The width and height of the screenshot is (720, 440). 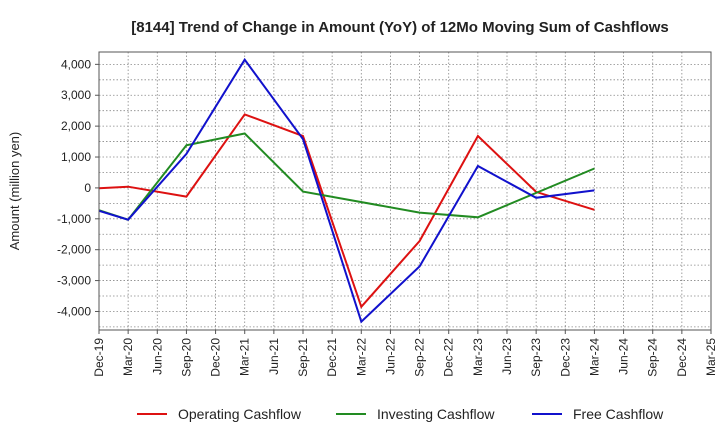 I want to click on x-tick-label: Mar-22, so click(x=361, y=357).